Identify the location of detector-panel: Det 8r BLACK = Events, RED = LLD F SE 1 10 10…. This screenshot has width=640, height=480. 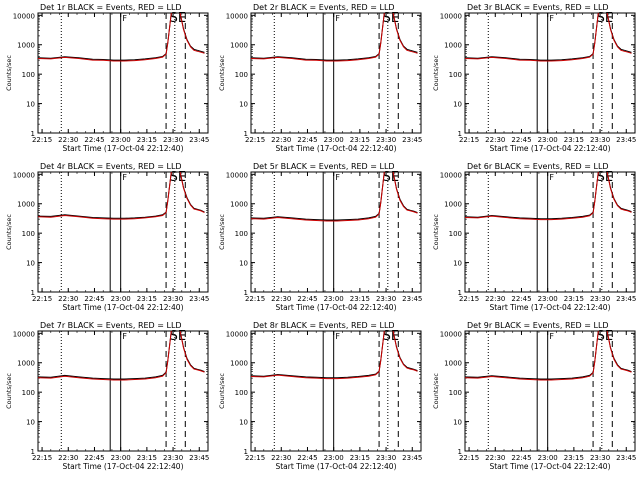
(320, 396).